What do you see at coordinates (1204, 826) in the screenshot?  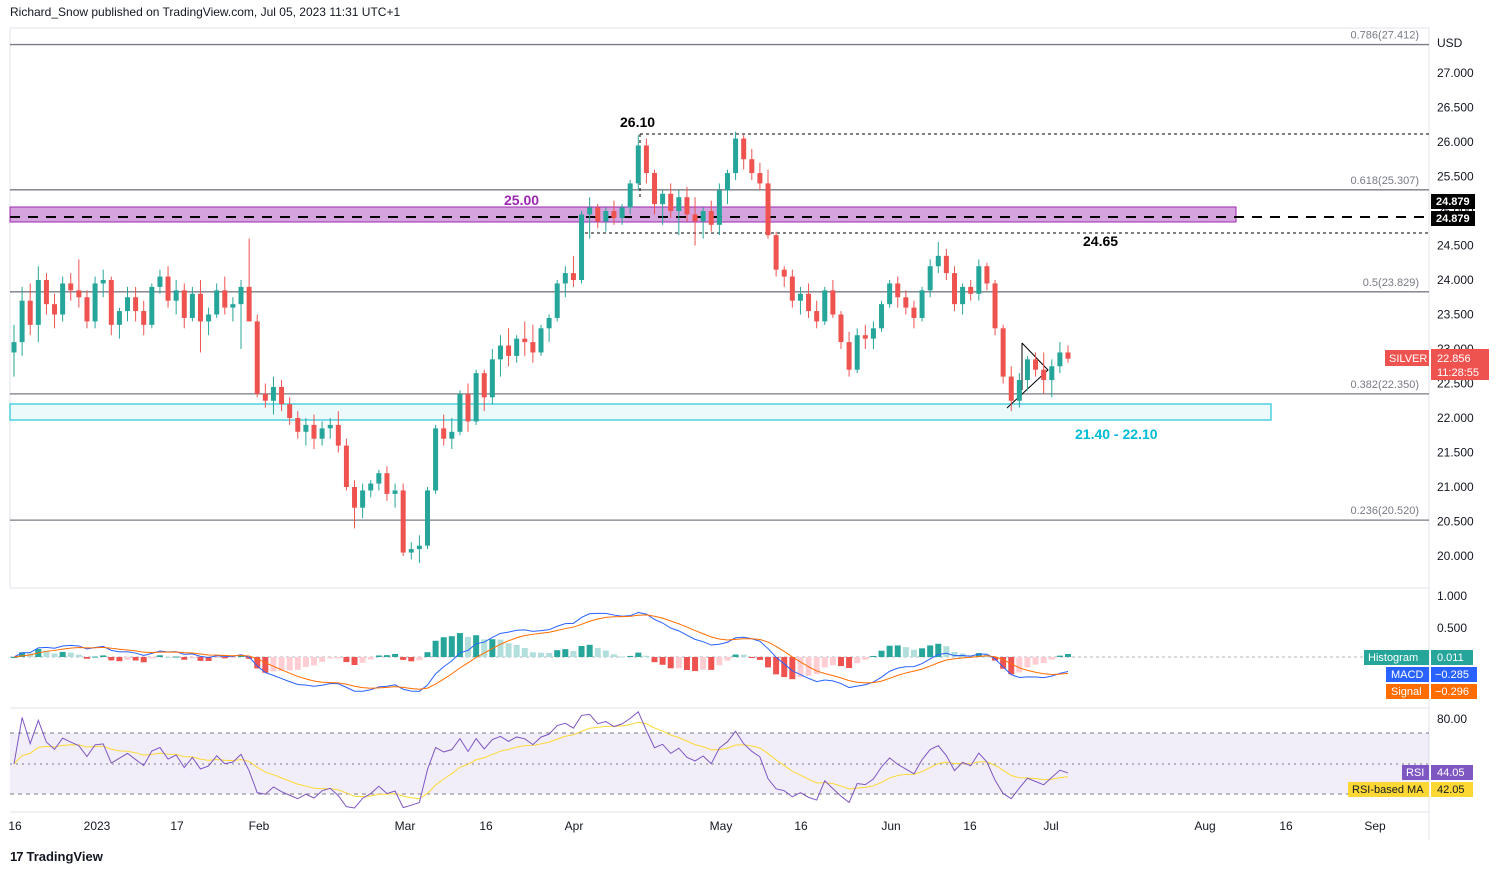 I see `time-tick: Aug` at bounding box center [1204, 826].